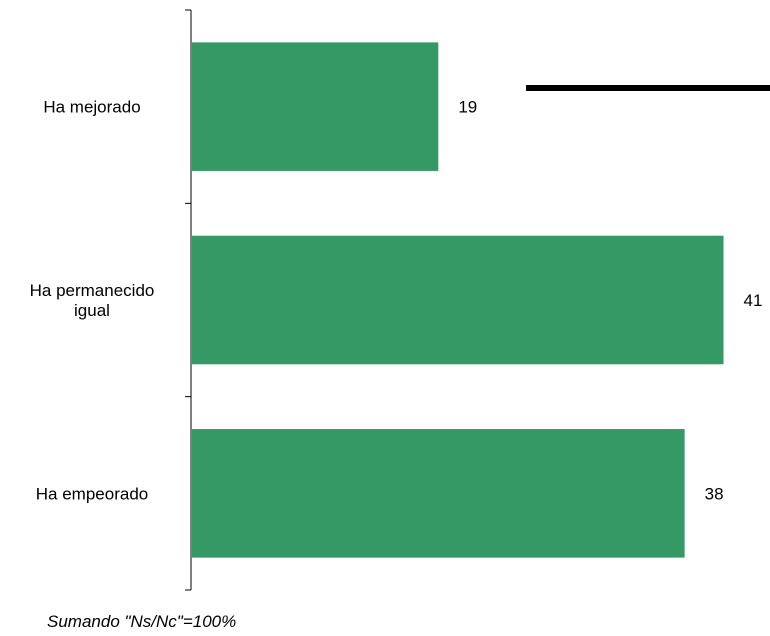 The width and height of the screenshot is (770, 636). Describe the element at coordinates (92, 290) in the screenshot. I see `category-label-line: Ha permanecido` at that location.